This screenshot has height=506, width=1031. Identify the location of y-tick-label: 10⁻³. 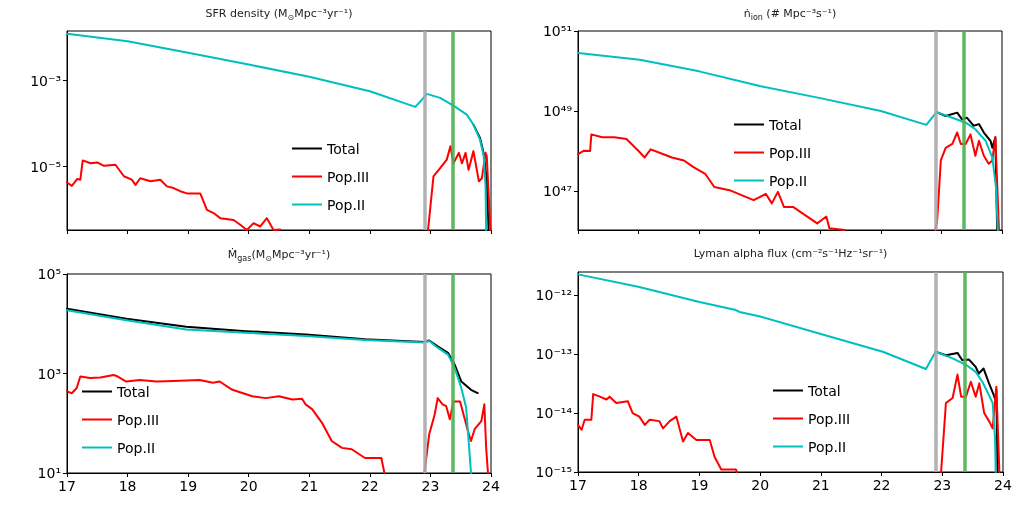
(45, 80).